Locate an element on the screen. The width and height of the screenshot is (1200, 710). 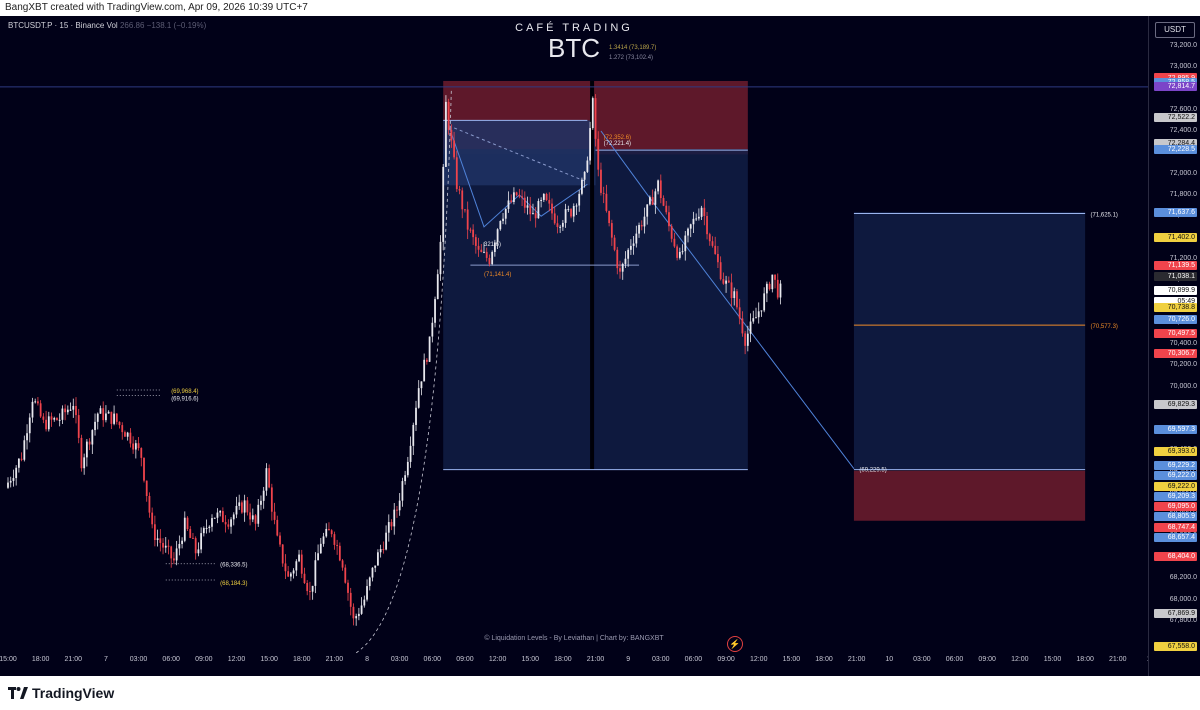
zone-demand-box is located at coordinates (595, 309).